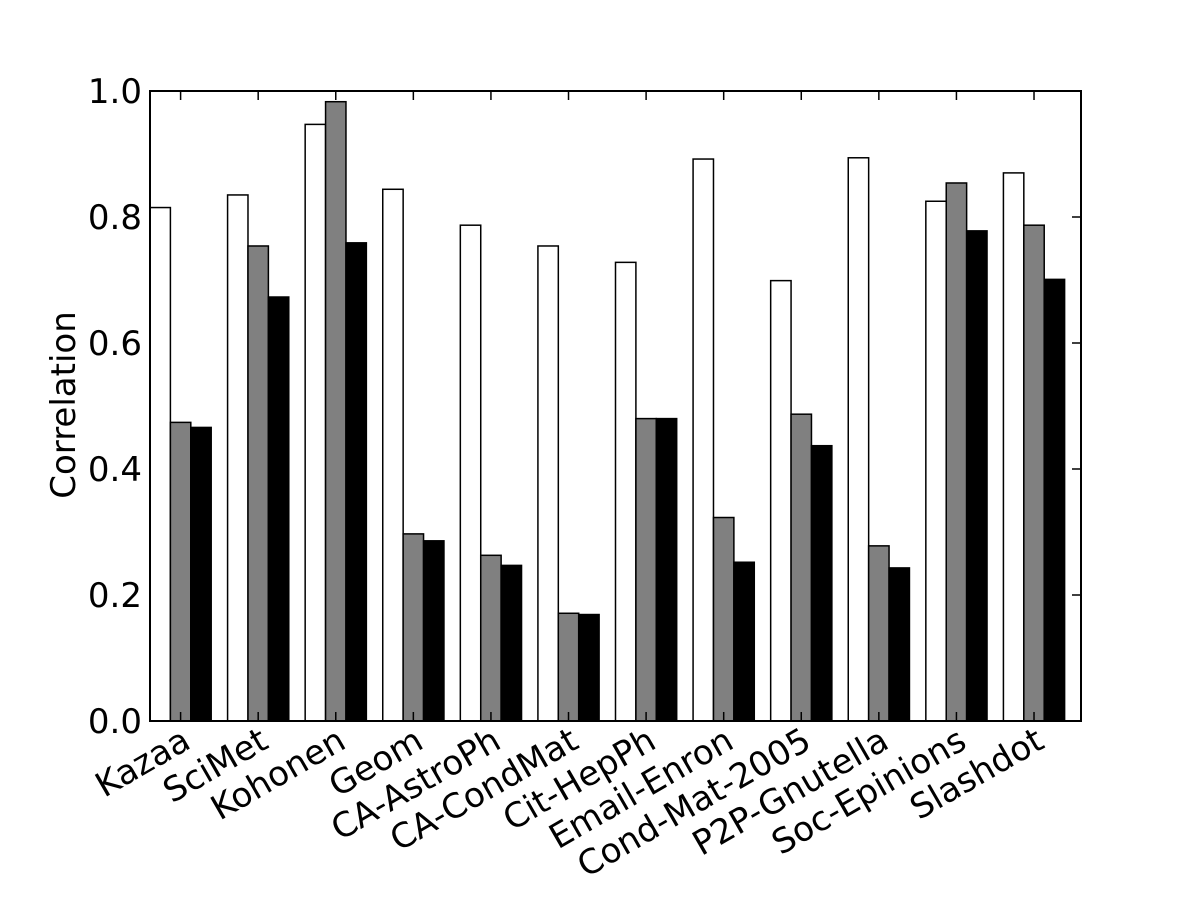 The width and height of the screenshot is (1201, 901). Describe the element at coordinates (115, 92) in the screenshot. I see `y-tick-label: 1.0` at that location.